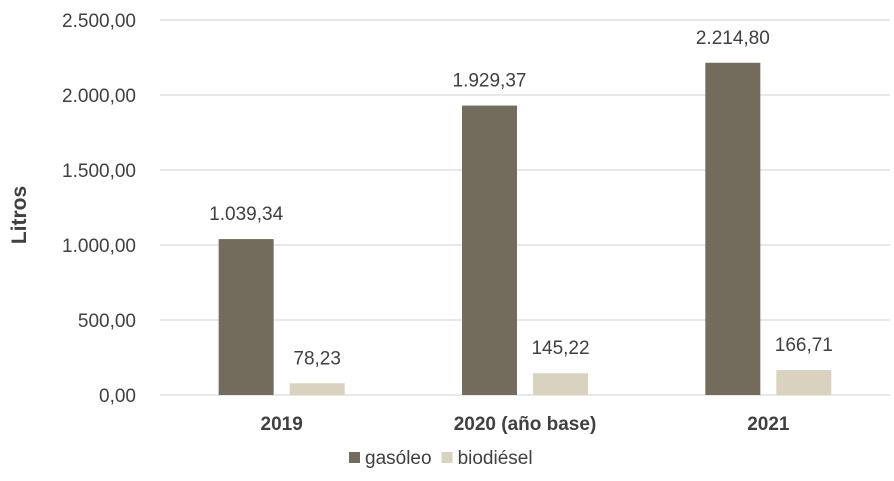  What do you see at coordinates (804, 345) in the screenshot?
I see `data-label: 166,71` at bounding box center [804, 345].